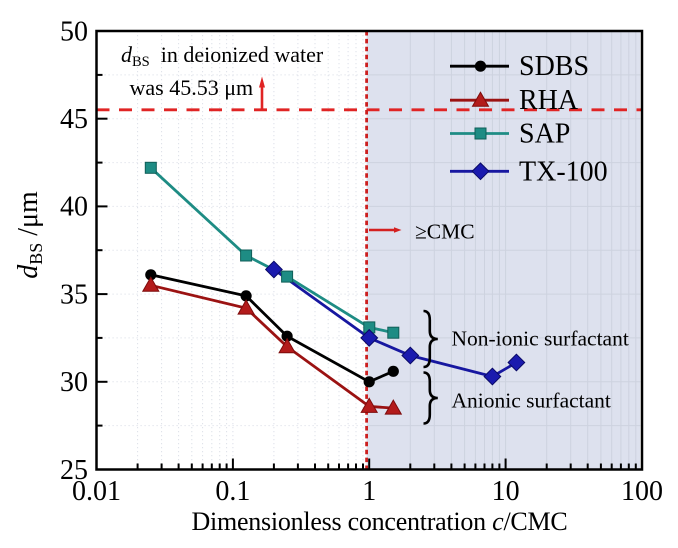 The width and height of the screenshot is (678, 548). I want to click on svg-text:Dimensionless concentration c/: Dimensionless concentration c/CMC, so click(380, 521).